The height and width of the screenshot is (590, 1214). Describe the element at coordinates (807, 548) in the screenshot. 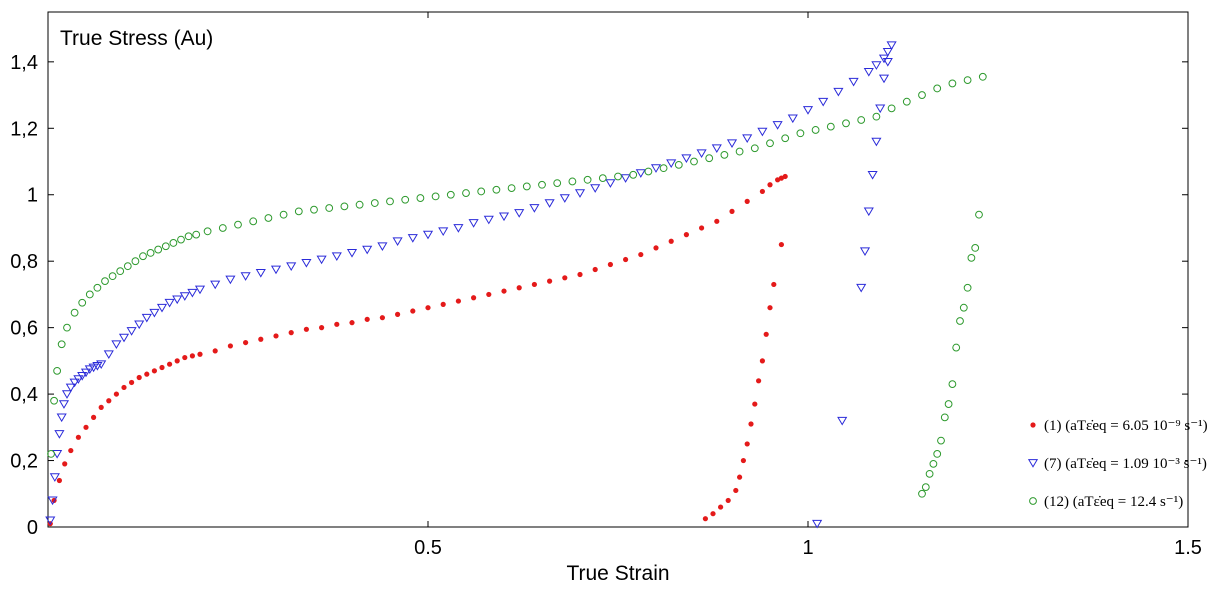

I see `x-tick-label: 1` at that location.